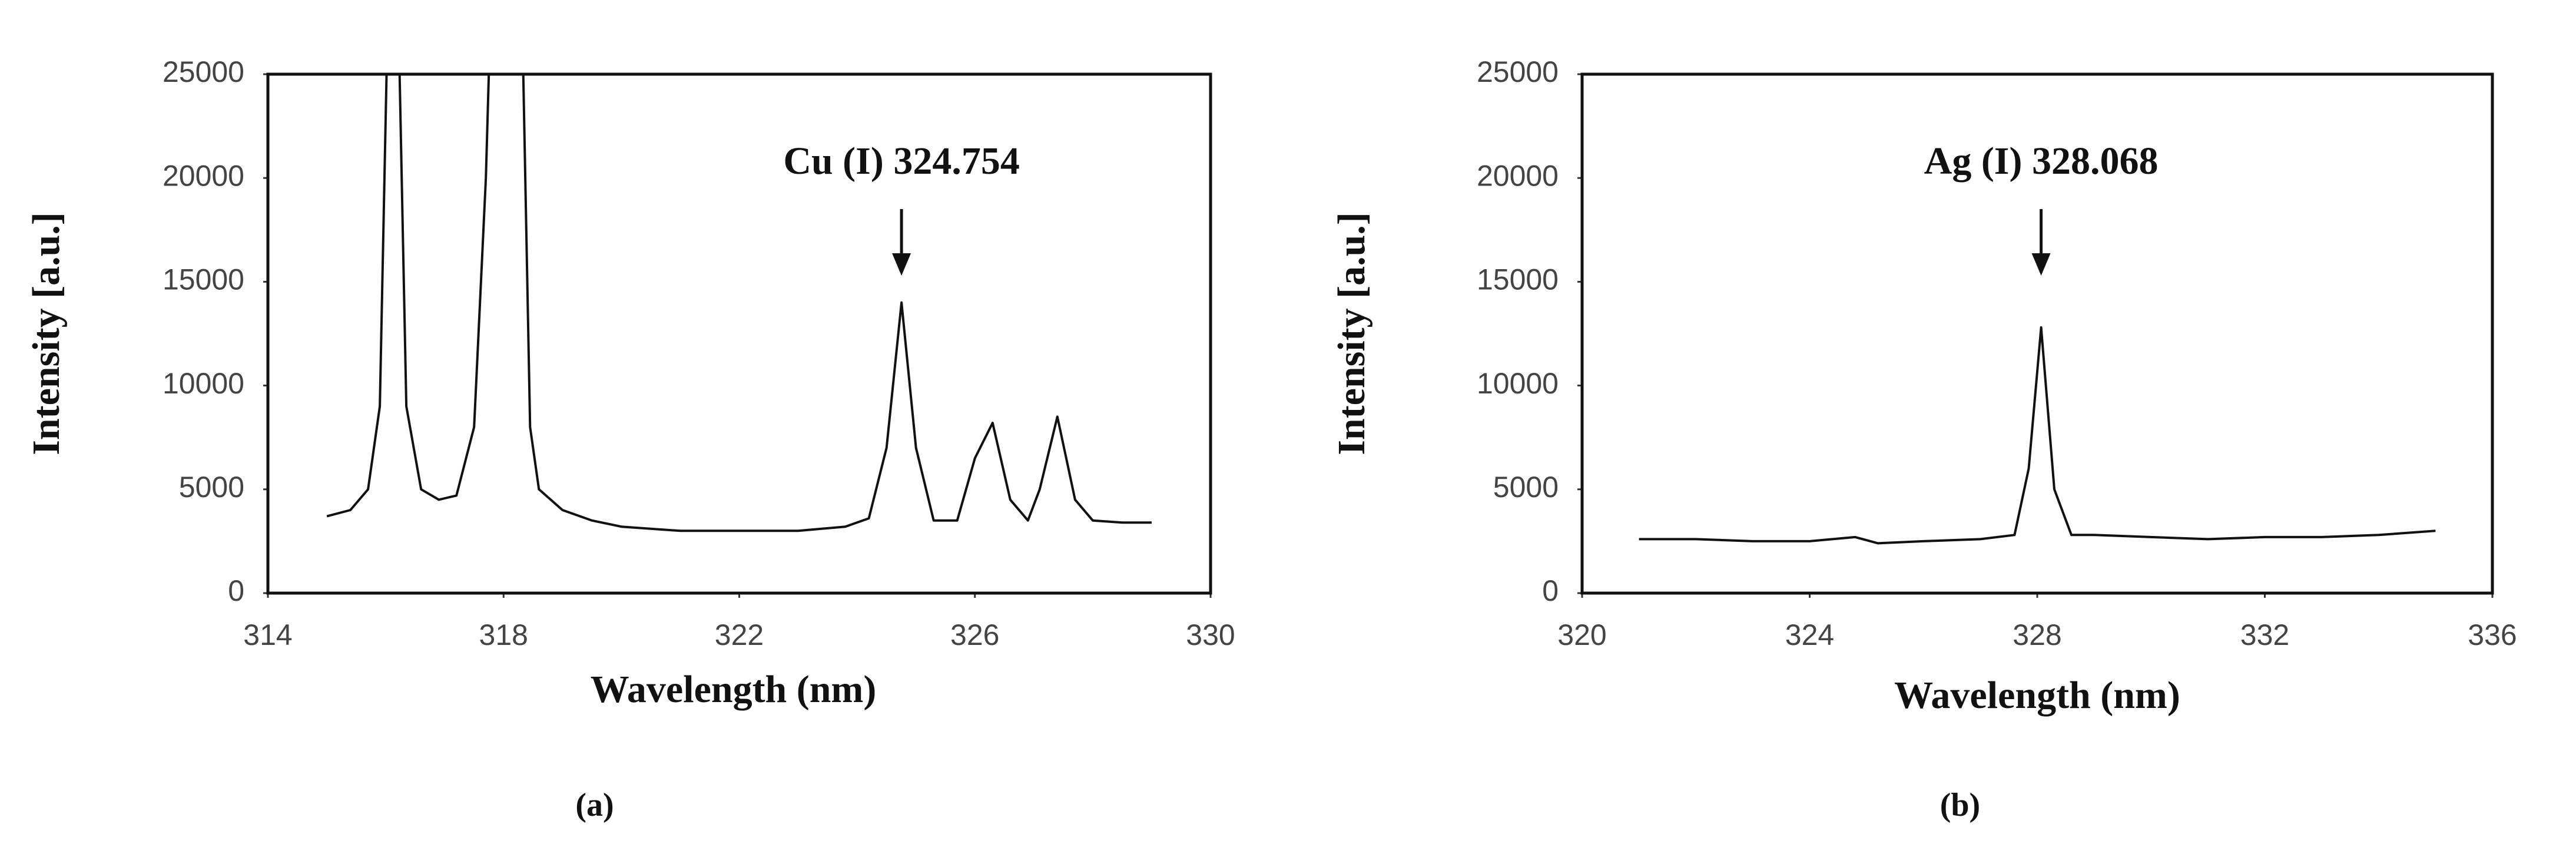 This screenshot has width=2576, height=844. I want to click on x-tick-label: 326, so click(975, 634).